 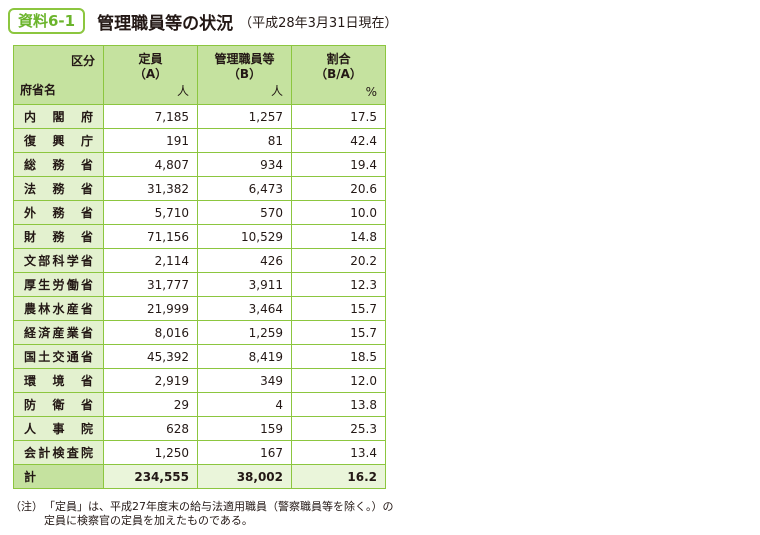 I want to click on kanri-cell: 4, so click(x=244, y=404).